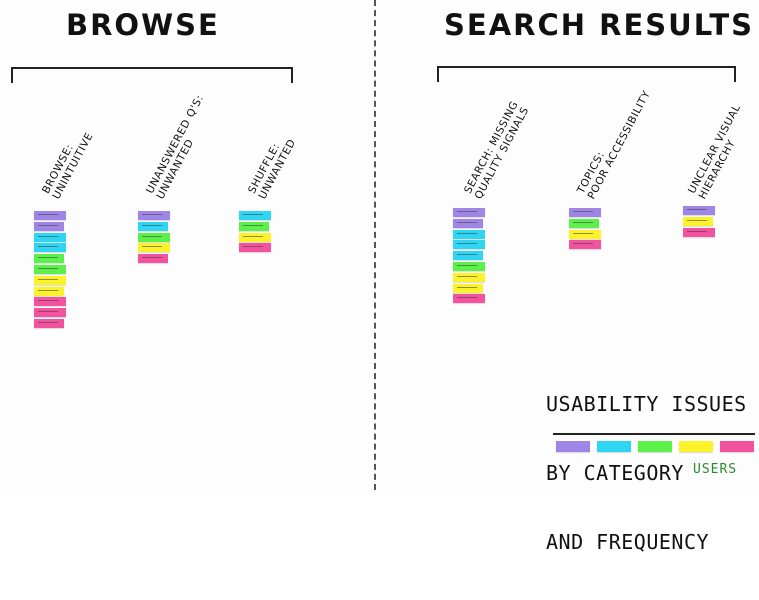 The width and height of the screenshot is (759, 600). What do you see at coordinates (175, 147) in the screenshot?
I see `category-label-unanswered-qs: UNANSWERED Q'S: UNWANTED` at bounding box center [175, 147].